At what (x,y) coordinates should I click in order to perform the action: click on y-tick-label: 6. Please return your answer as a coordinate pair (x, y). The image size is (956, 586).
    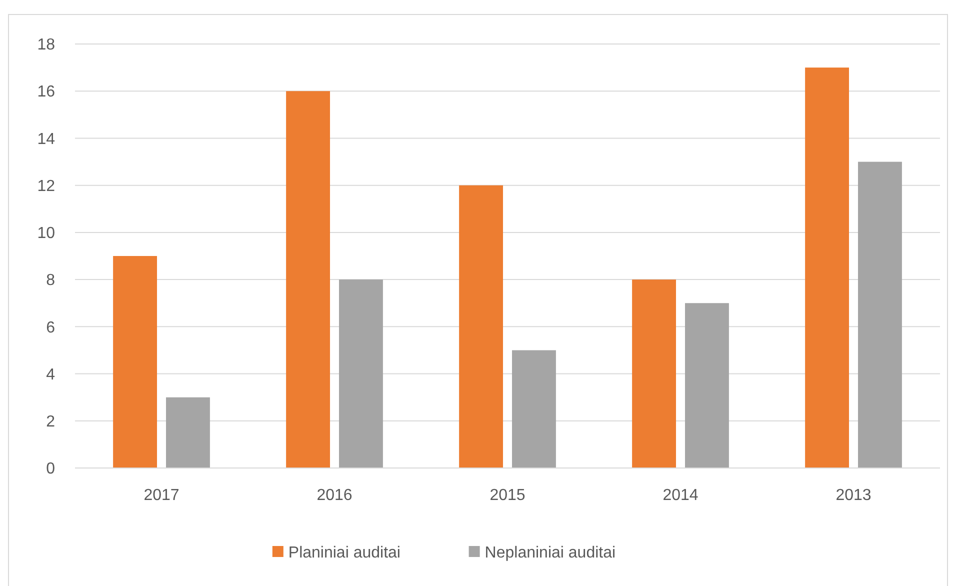
    Looking at the image, I should click on (51, 327).